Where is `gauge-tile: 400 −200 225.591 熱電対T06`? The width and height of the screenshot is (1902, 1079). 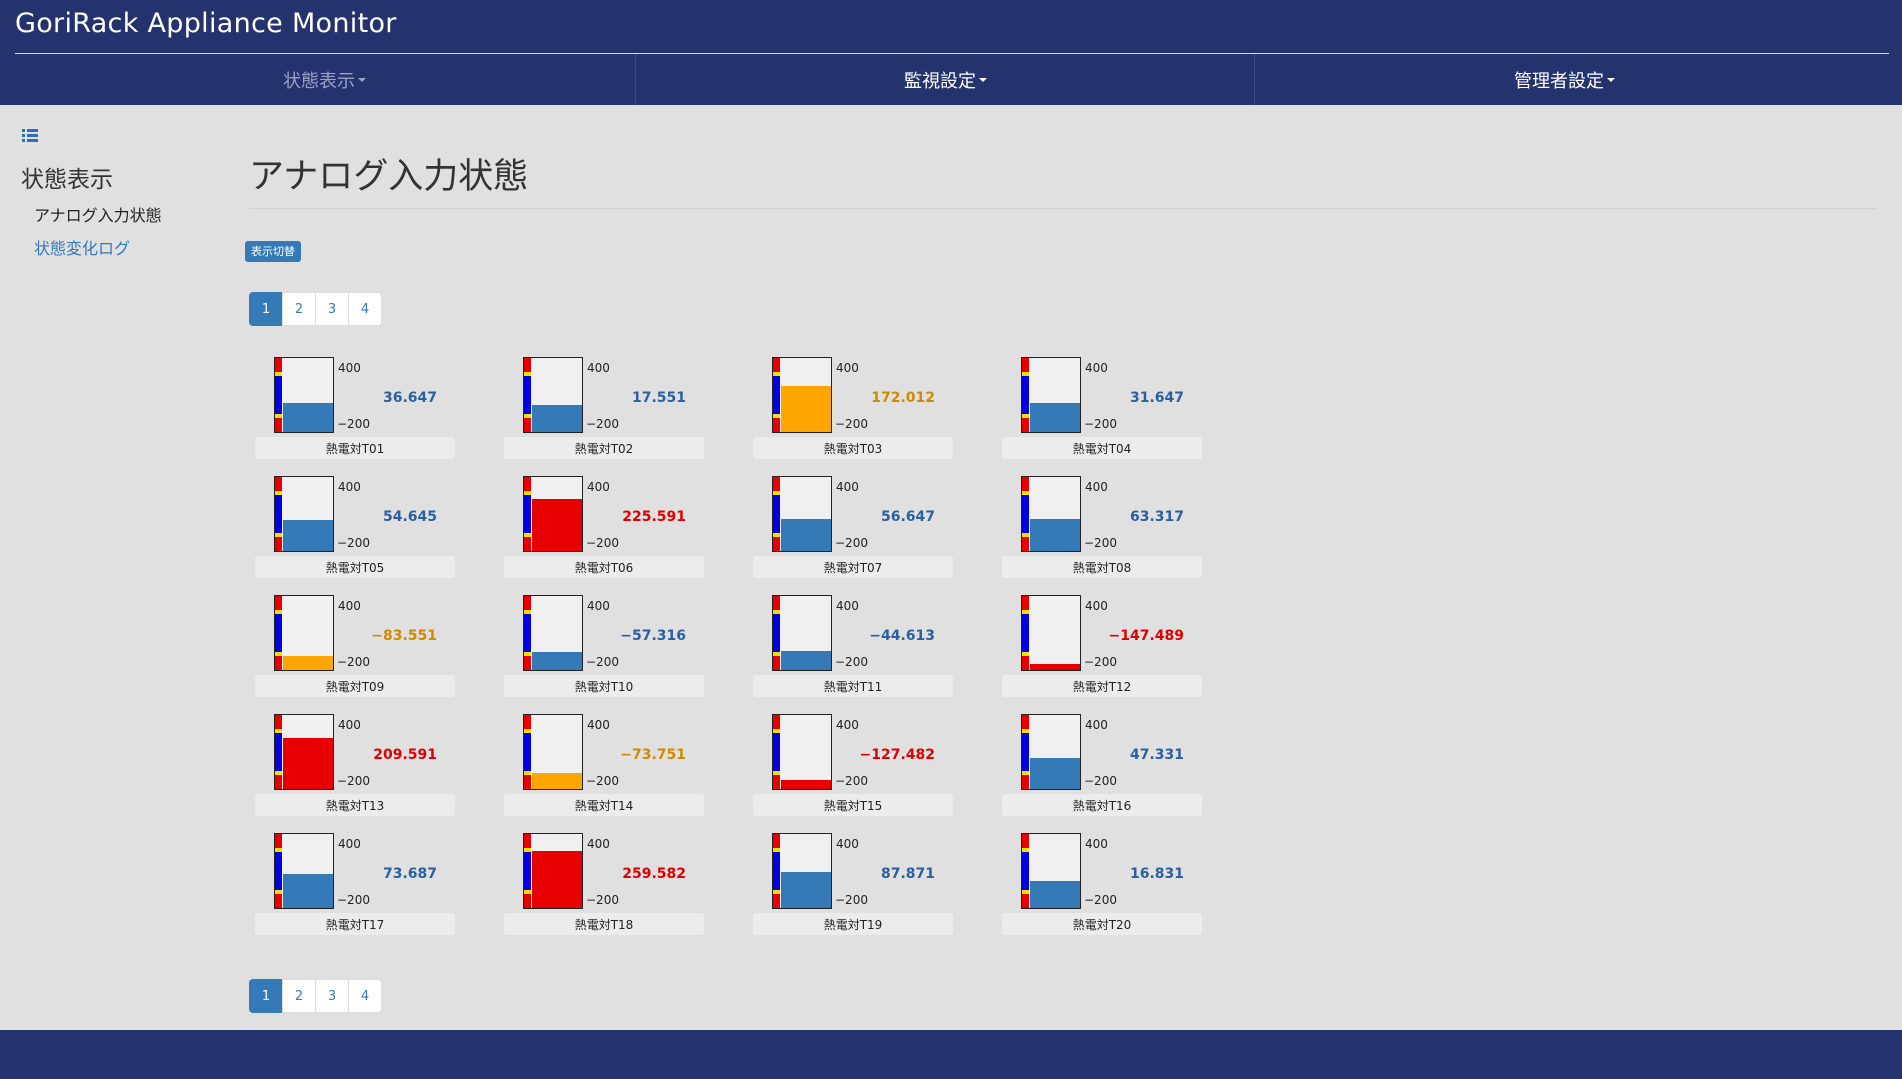
gauge-tile: 400 −200 225.591 熱電対T06 is located at coordinates (601, 527).